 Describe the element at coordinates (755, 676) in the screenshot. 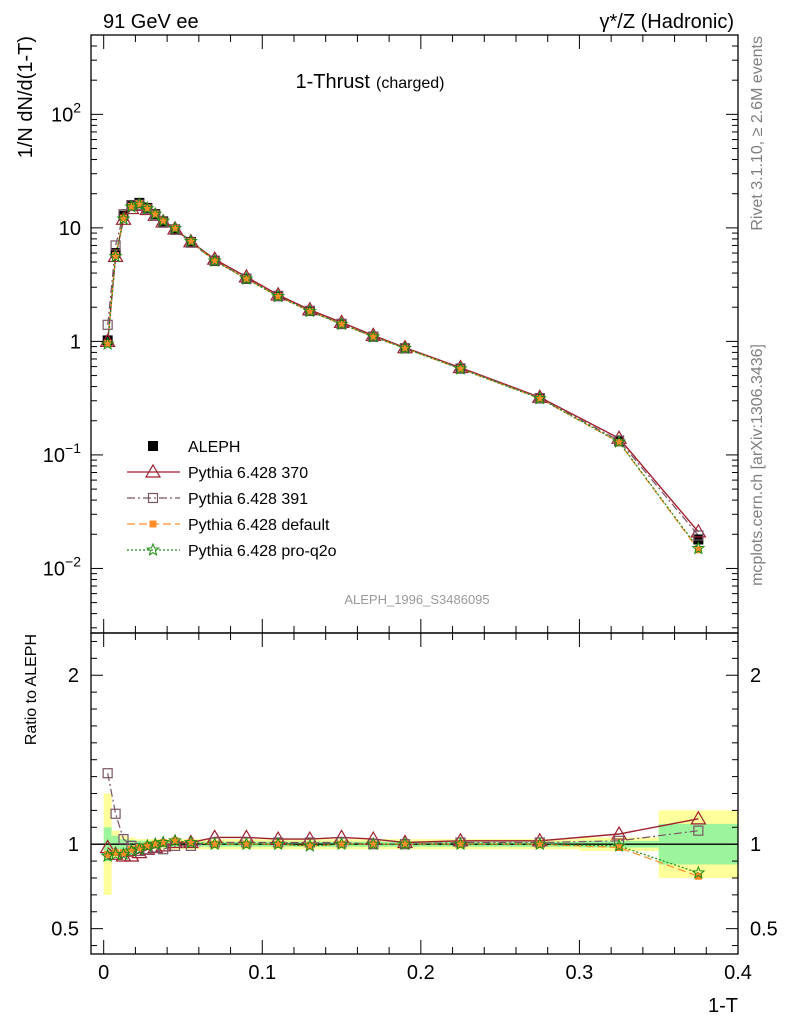

I see `ratio-y-tick-label-right: 2` at that location.